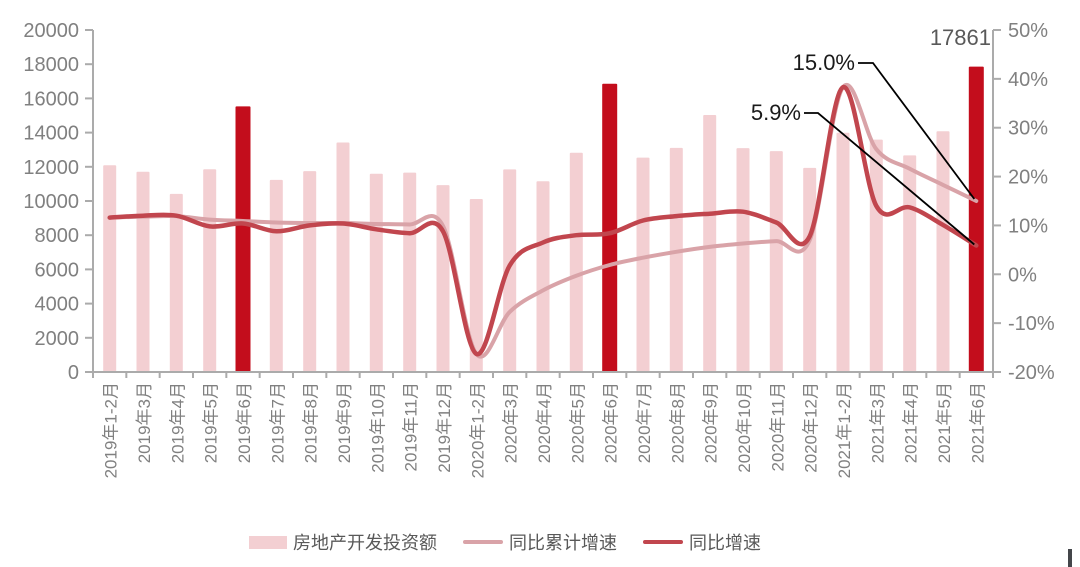 Image resolution: width=1080 pixels, height=567 pixels. Describe the element at coordinates (877, 422) in the screenshot. I see `x-axis-label: 2021年3月` at that location.